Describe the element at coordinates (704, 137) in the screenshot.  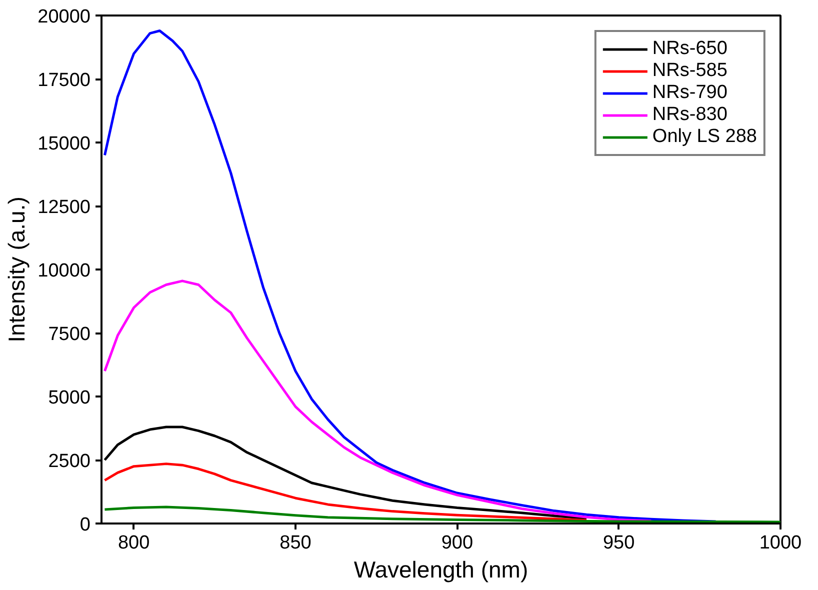
I see `legend-label: Only LS 288` at that location.